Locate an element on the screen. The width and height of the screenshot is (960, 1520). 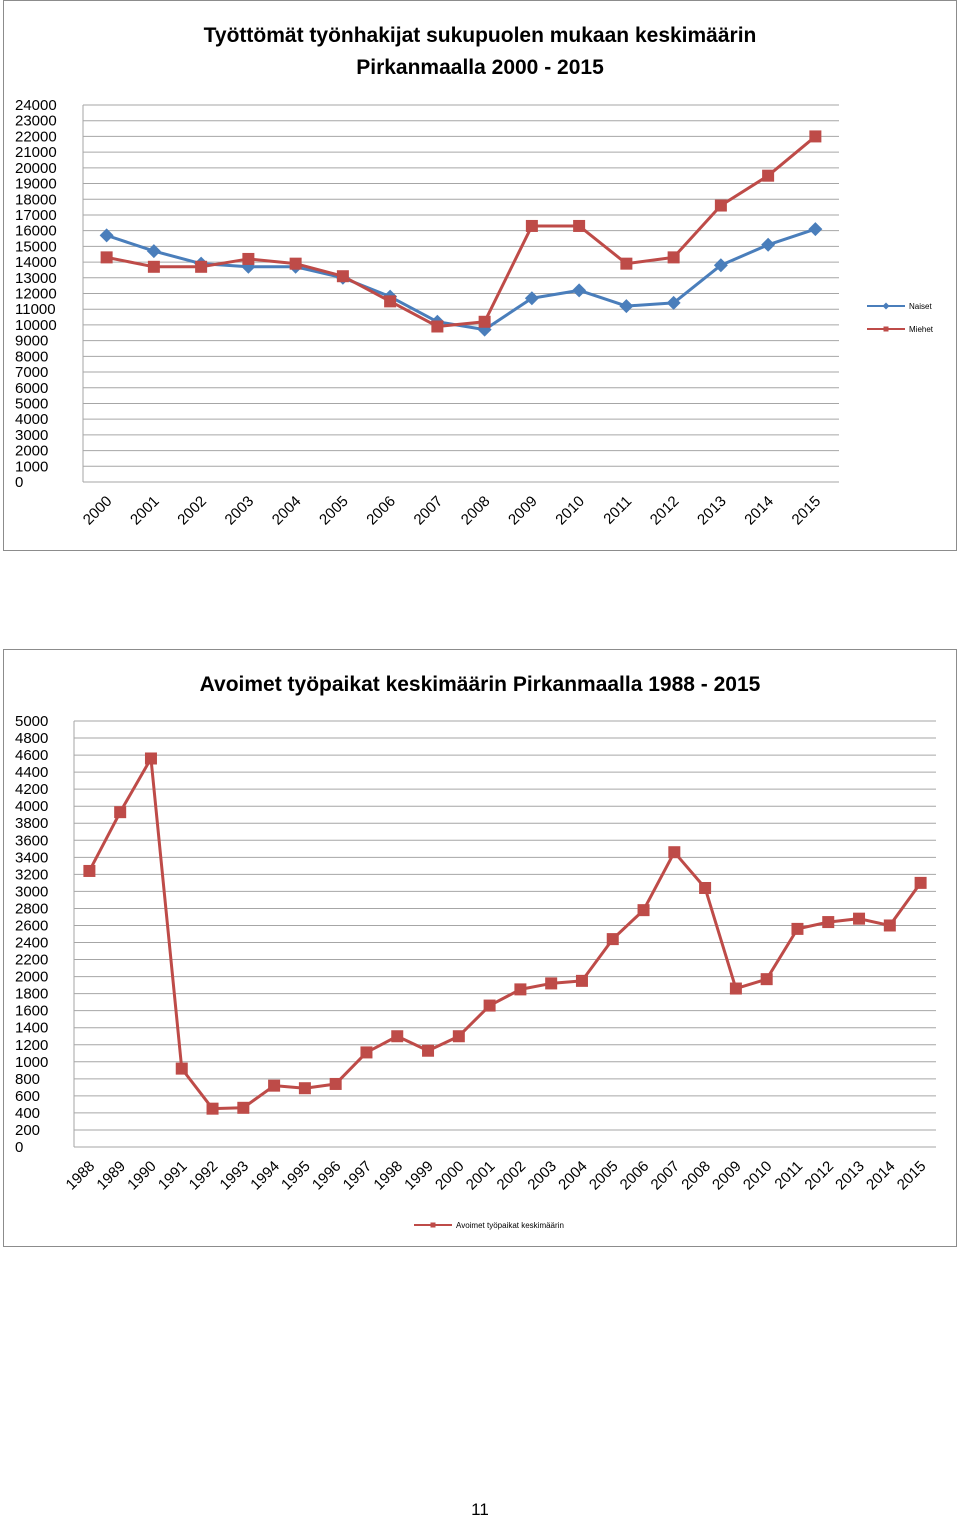
x-tick-label: 2014 is located at coordinates (881, 1176).